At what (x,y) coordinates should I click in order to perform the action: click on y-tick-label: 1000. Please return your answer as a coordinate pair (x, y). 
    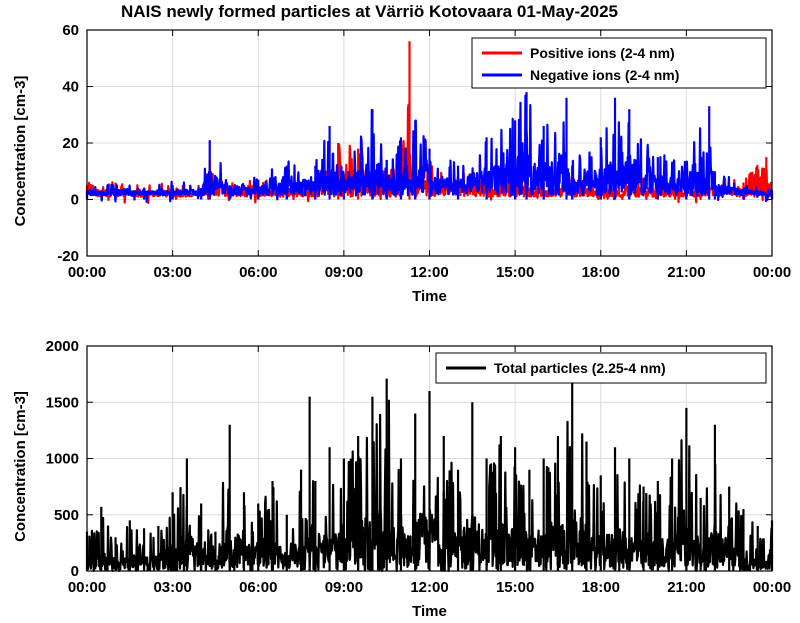
    Looking at the image, I should click on (62, 459).